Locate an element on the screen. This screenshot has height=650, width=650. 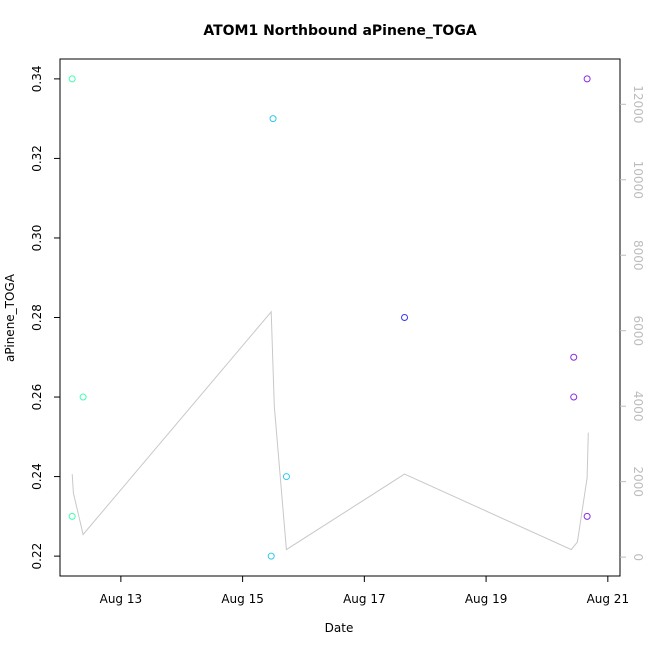
y-tick-label: 0.34 is located at coordinates (37, 79).